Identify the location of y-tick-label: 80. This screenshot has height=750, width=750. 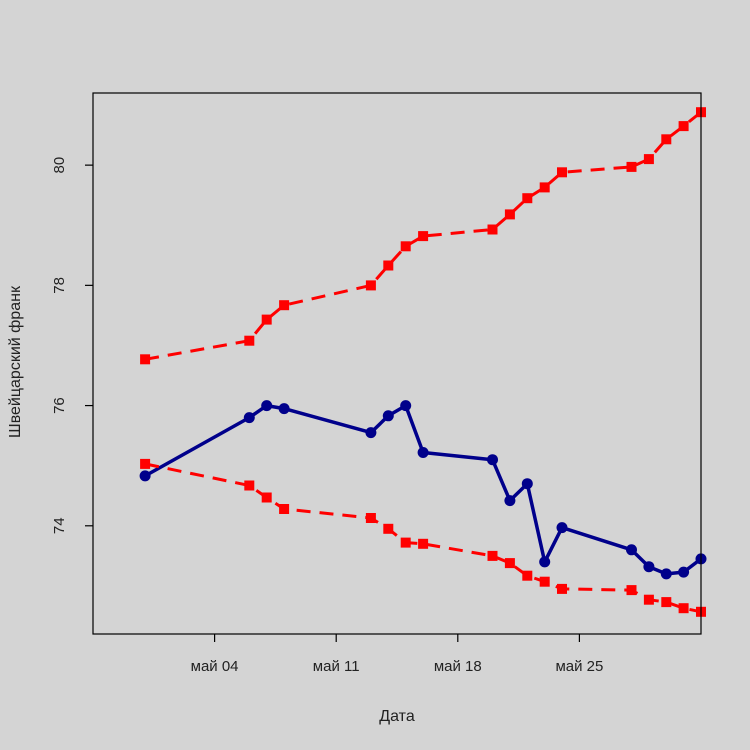
(59, 165).